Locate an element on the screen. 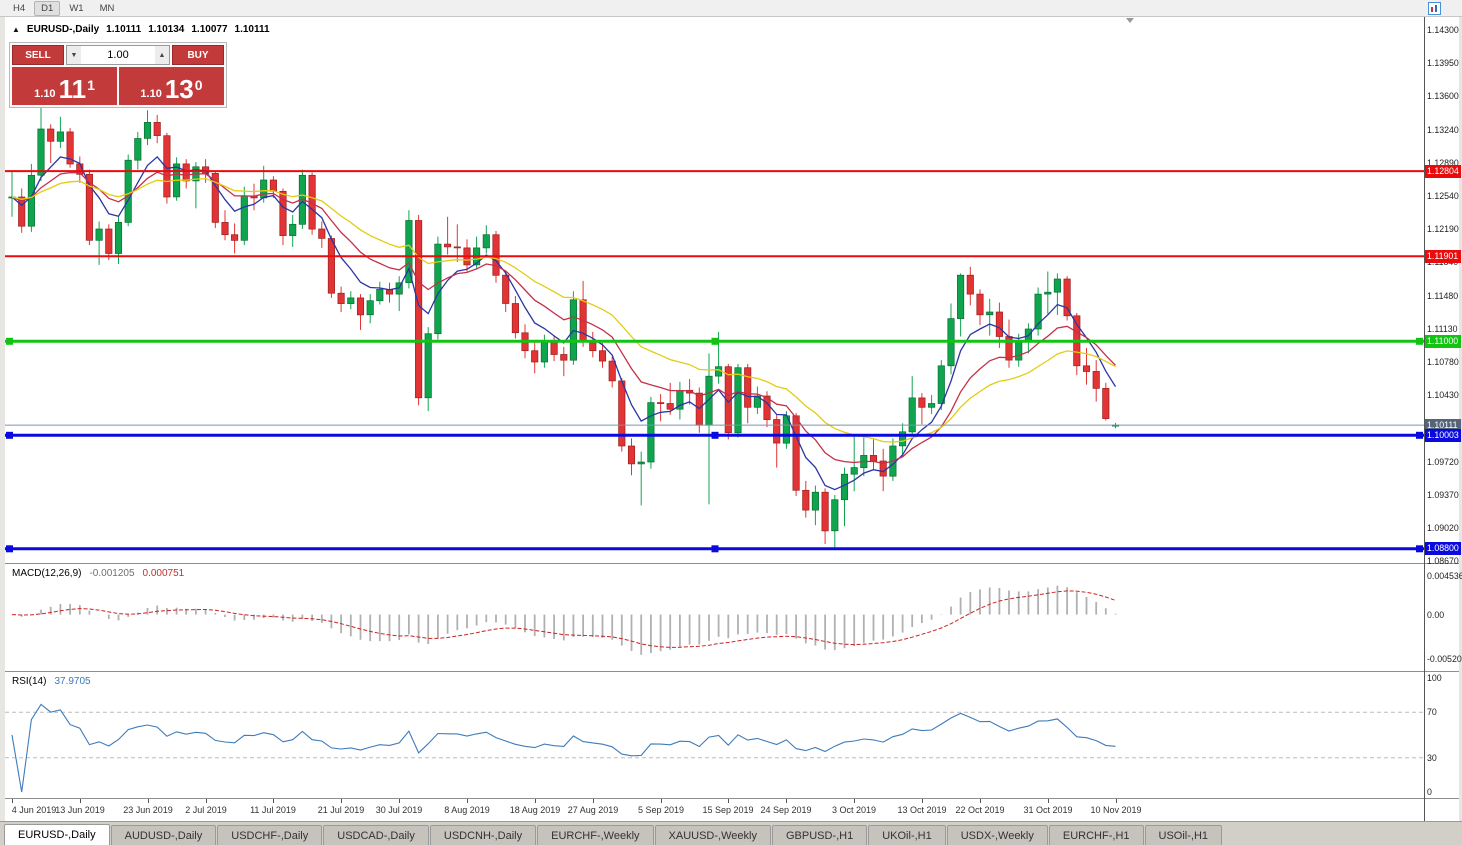  chart-tab-usdcnh-daily: USDCNH-,Daily is located at coordinates (483, 835).